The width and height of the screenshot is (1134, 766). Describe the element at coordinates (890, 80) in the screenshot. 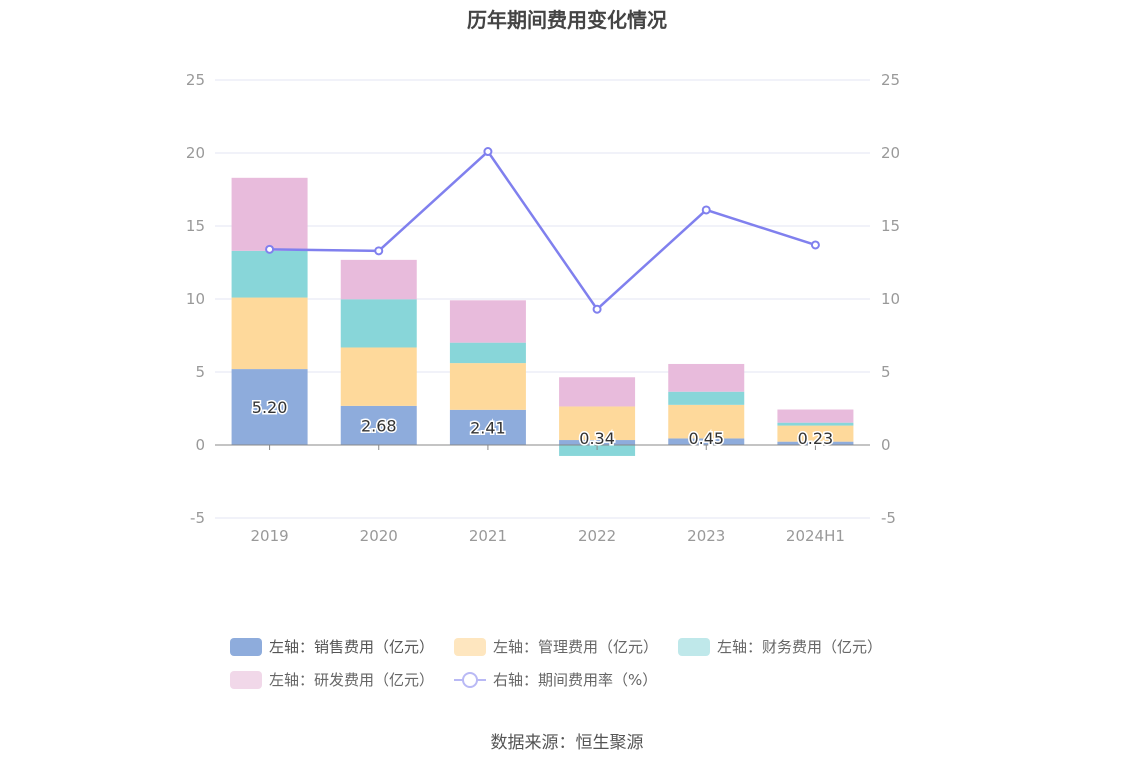

I see `y-right-tick-label: 25` at that location.